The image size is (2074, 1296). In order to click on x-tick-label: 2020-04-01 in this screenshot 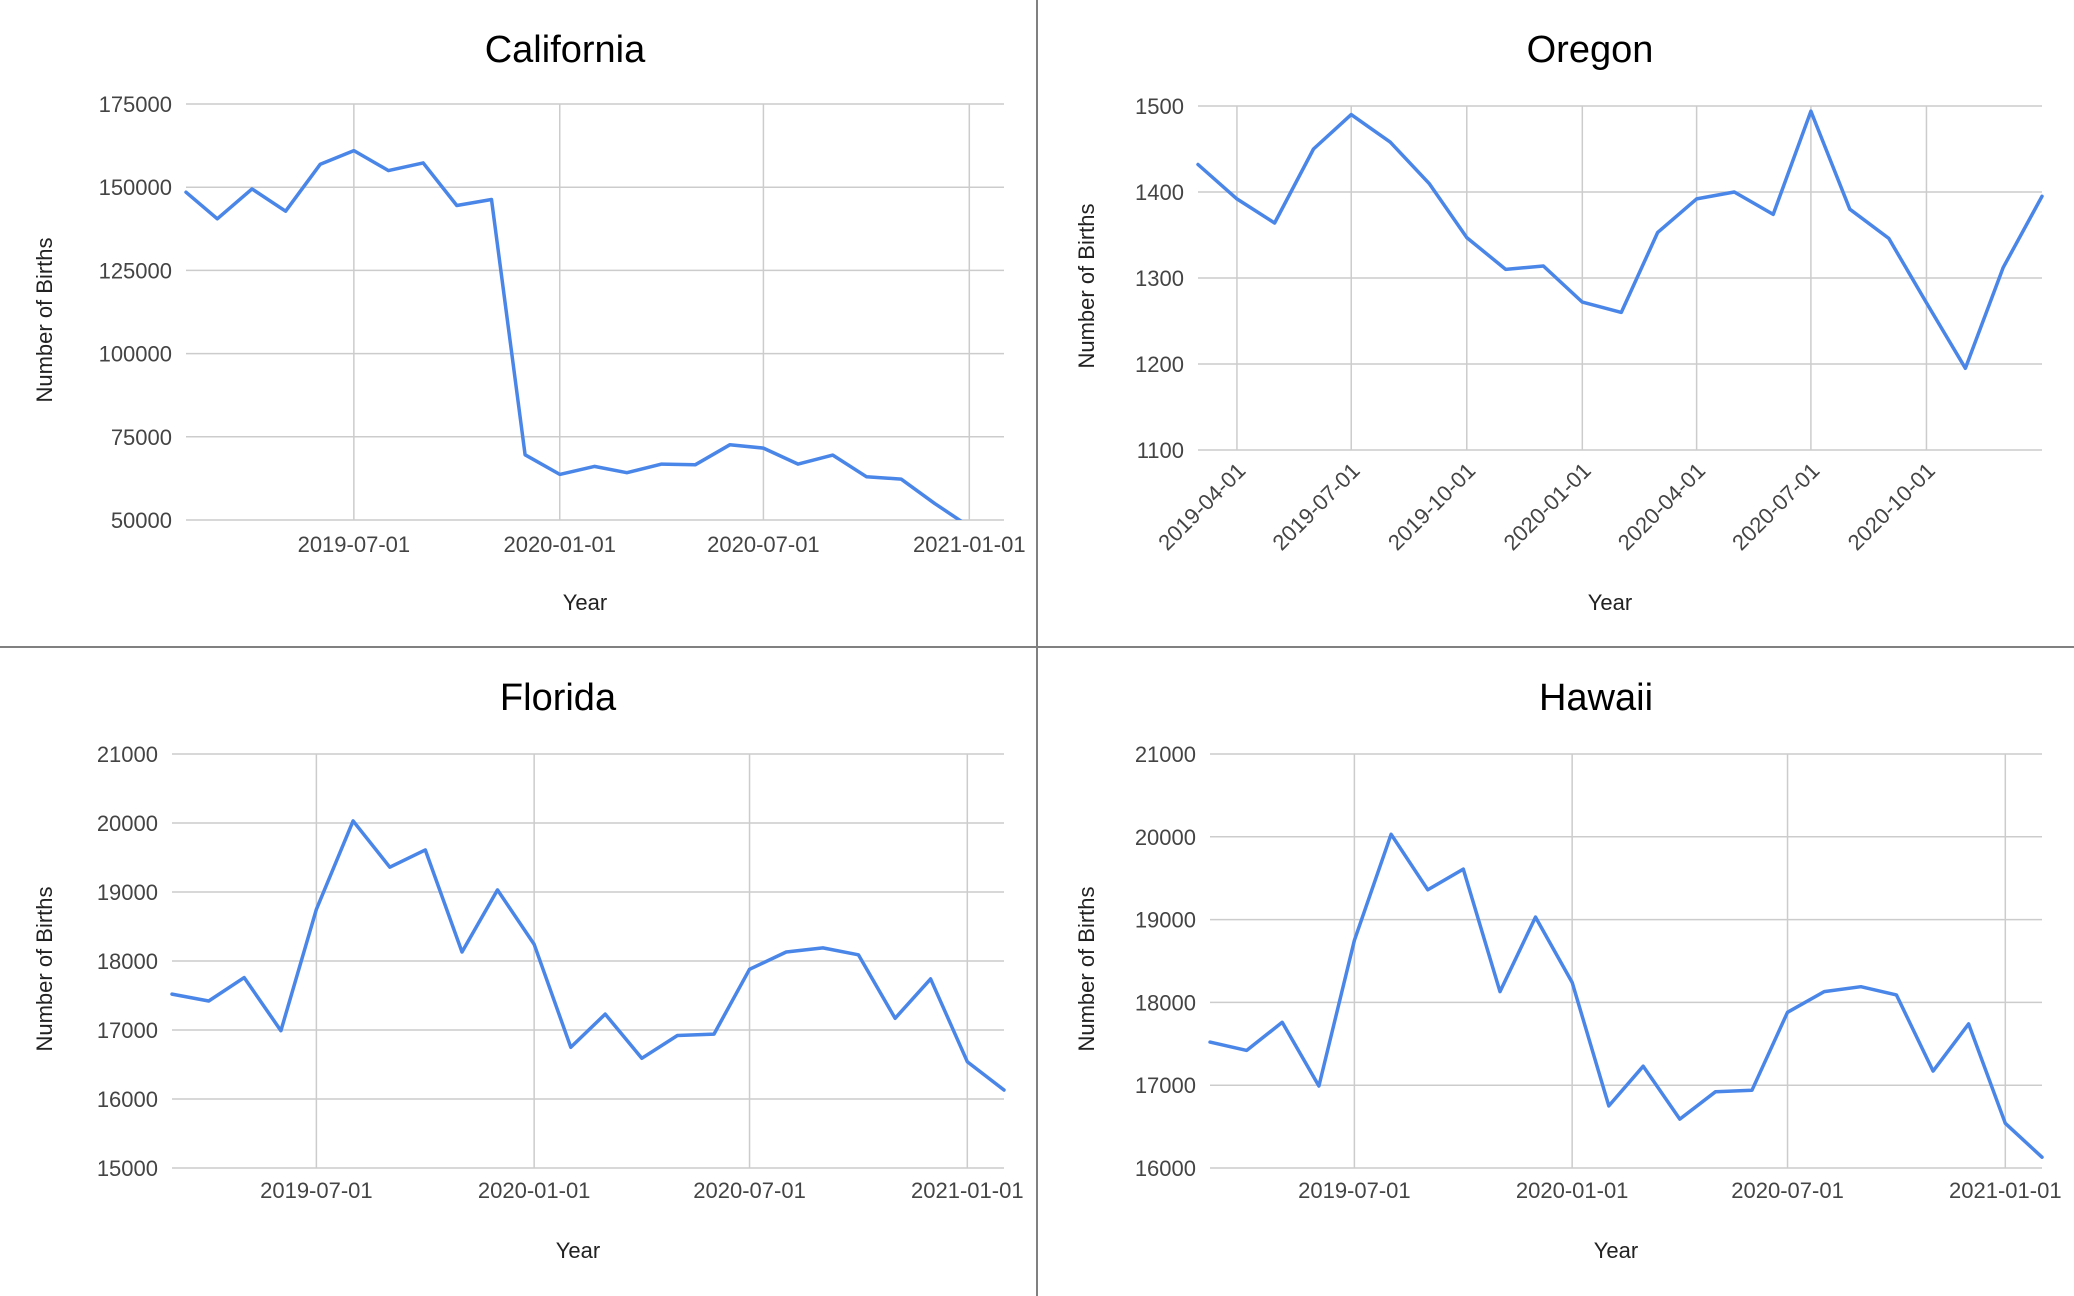, I will do `click(1661, 506)`.